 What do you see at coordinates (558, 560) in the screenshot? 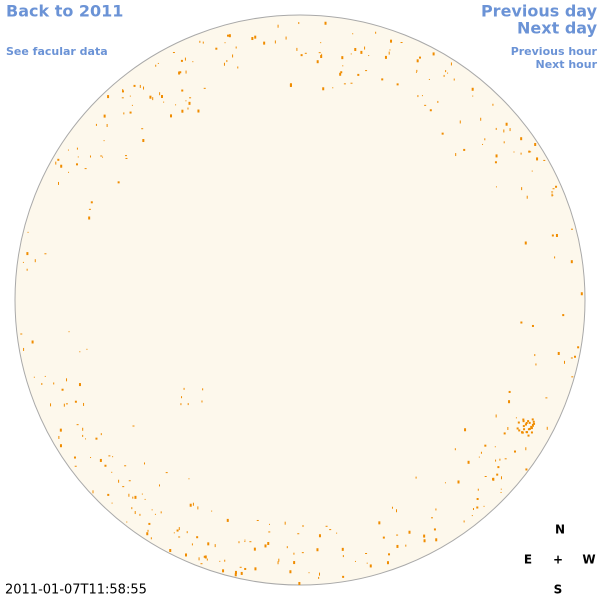
I see `compass-center: +` at bounding box center [558, 560].